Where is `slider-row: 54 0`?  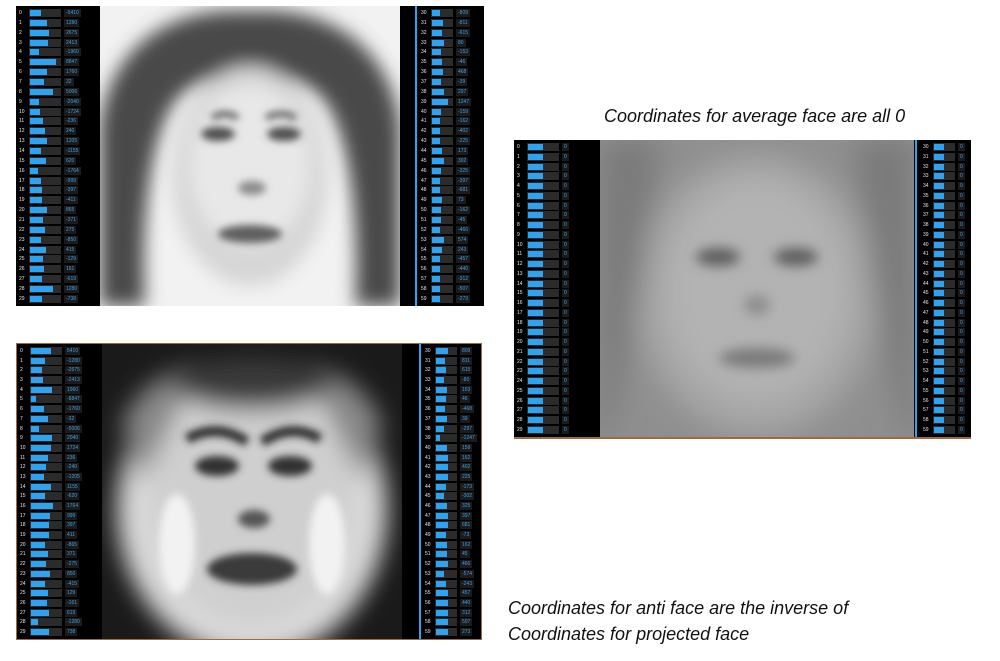 slider-row: 54 0 is located at coordinates (946, 381).